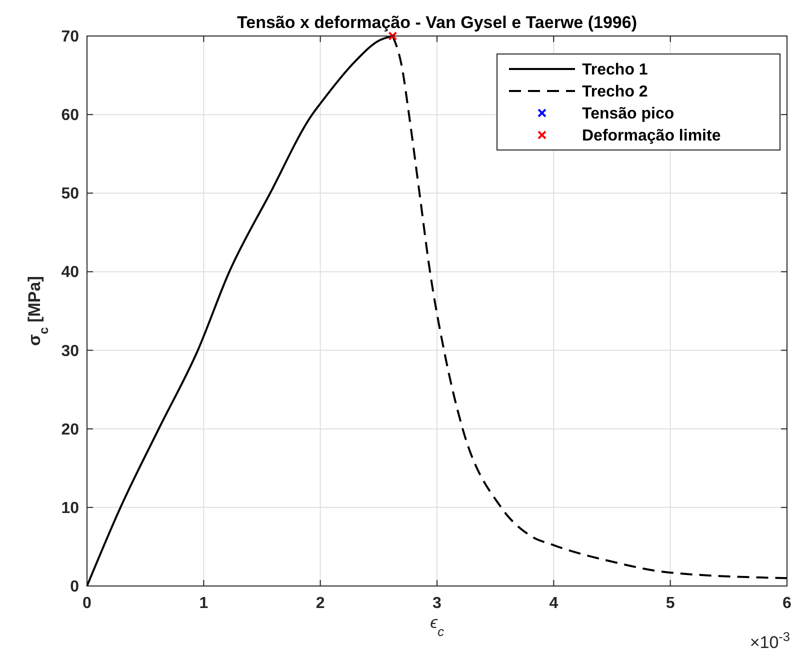 The image size is (792, 663). I want to click on x-tick-label: 2, so click(320, 603).